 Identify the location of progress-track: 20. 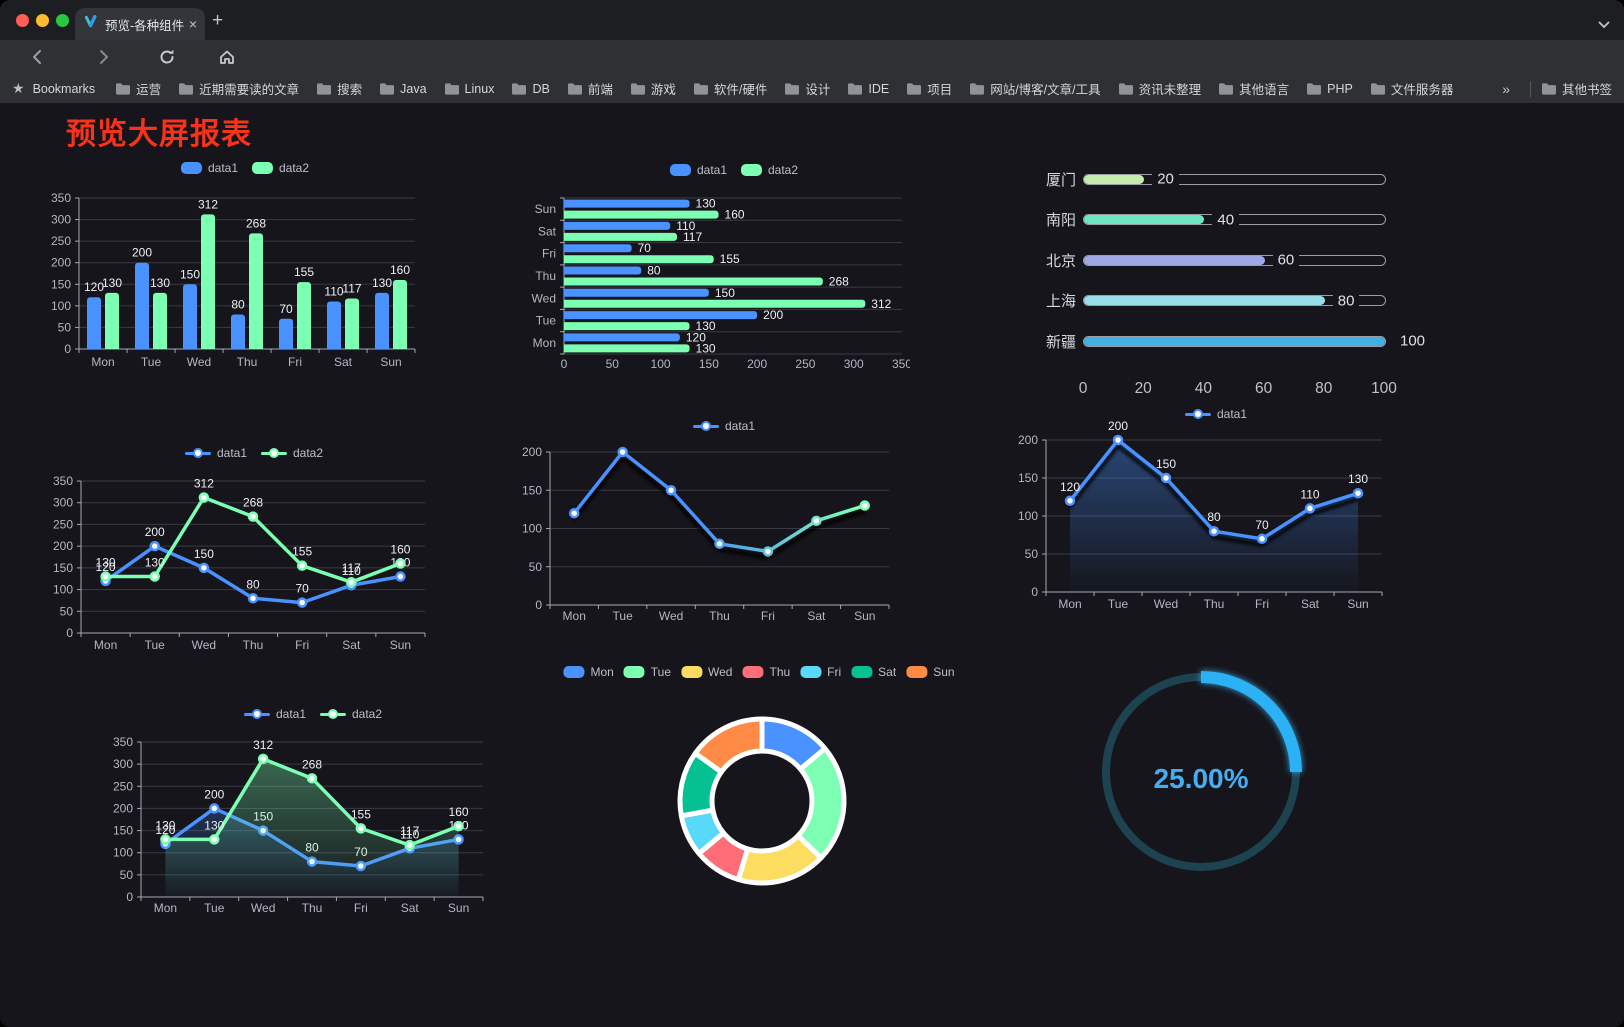
(1234, 179).